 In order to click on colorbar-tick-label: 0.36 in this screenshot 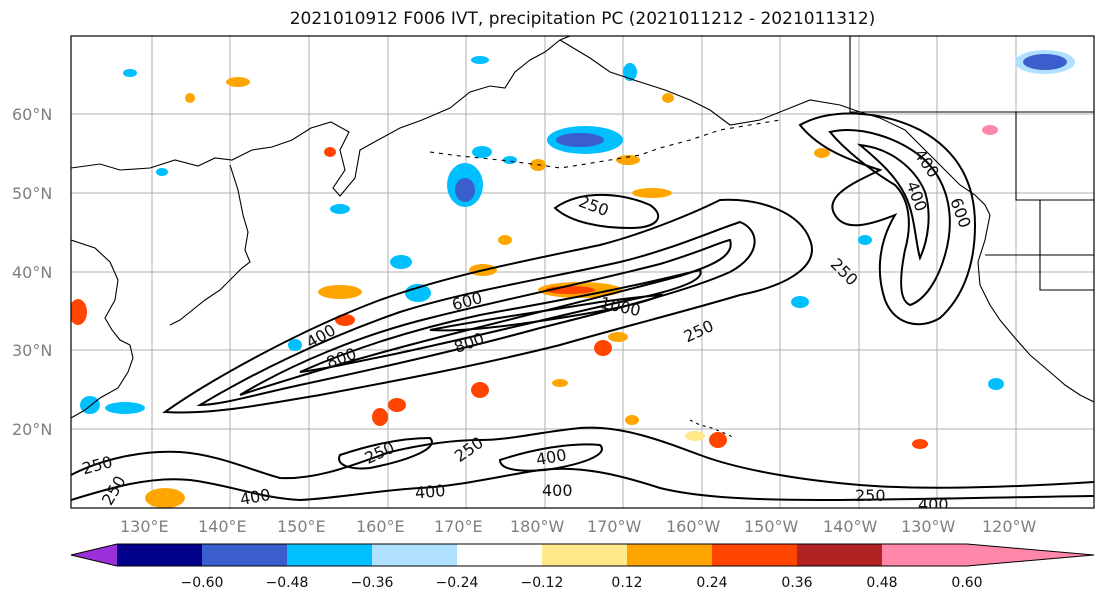, I will do `click(796, 583)`.